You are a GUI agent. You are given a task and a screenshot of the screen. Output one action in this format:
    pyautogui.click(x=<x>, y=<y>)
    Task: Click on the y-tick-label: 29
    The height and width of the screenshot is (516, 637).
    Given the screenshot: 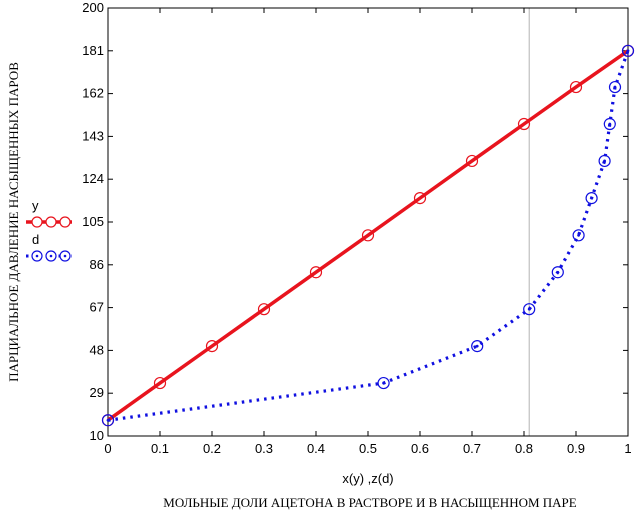 What is the action you would take?
    pyautogui.click(x=97, y=392)
    